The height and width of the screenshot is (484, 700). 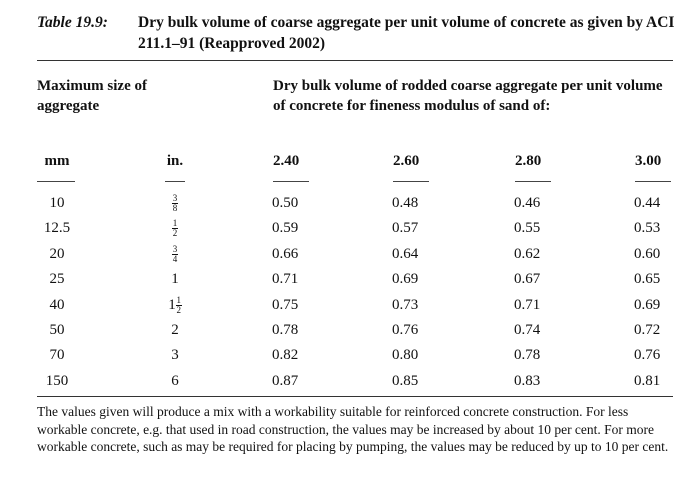 I want to click on row-value: 0.62, so click(x=527, y=253).